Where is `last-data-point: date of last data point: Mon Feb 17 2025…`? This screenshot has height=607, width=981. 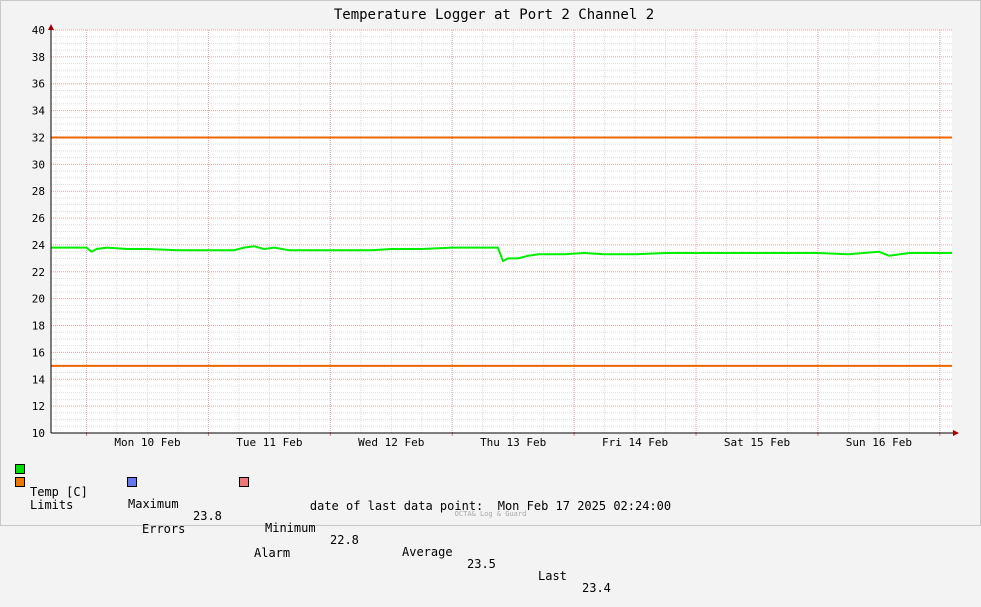 last-data-point: date of last data point: Mon Feb 17 2025… is located at coordinates (490, 506).